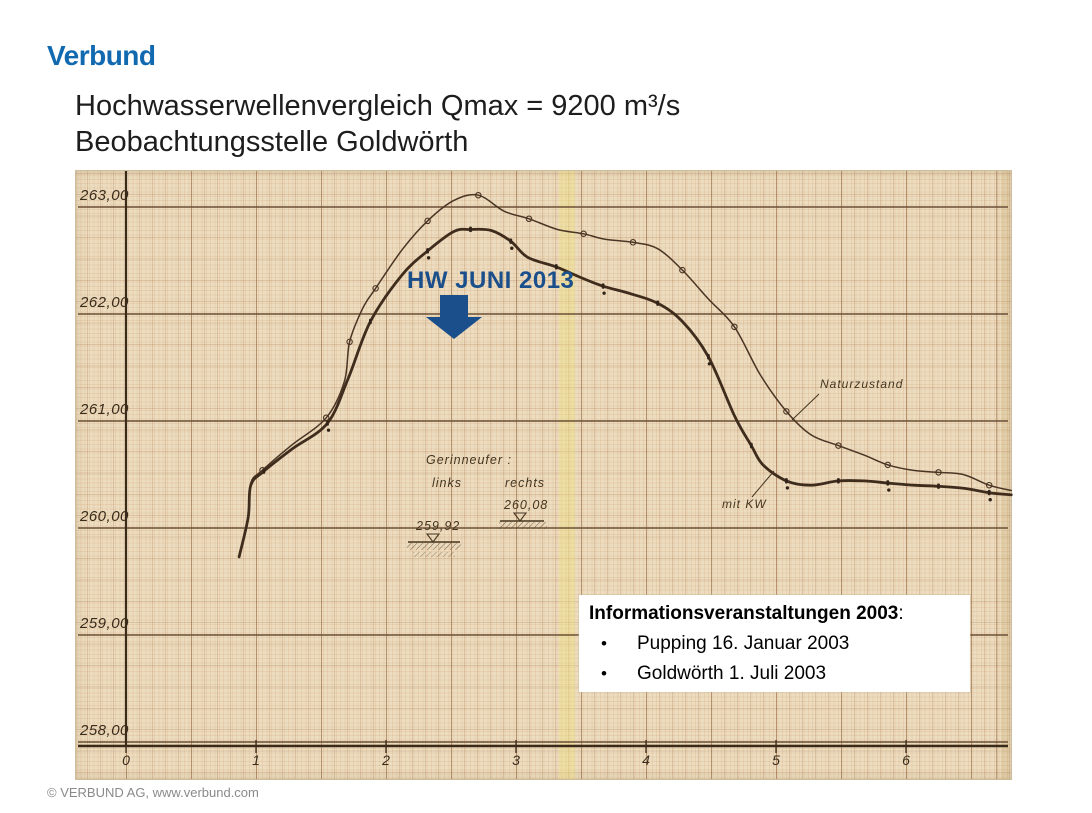 Image resolution: width=1092 pixels, height=813 pixels. Describe the element at coordinates (776, 760) in the screenshot. I see `x-axis-label-5: 5` at that location.